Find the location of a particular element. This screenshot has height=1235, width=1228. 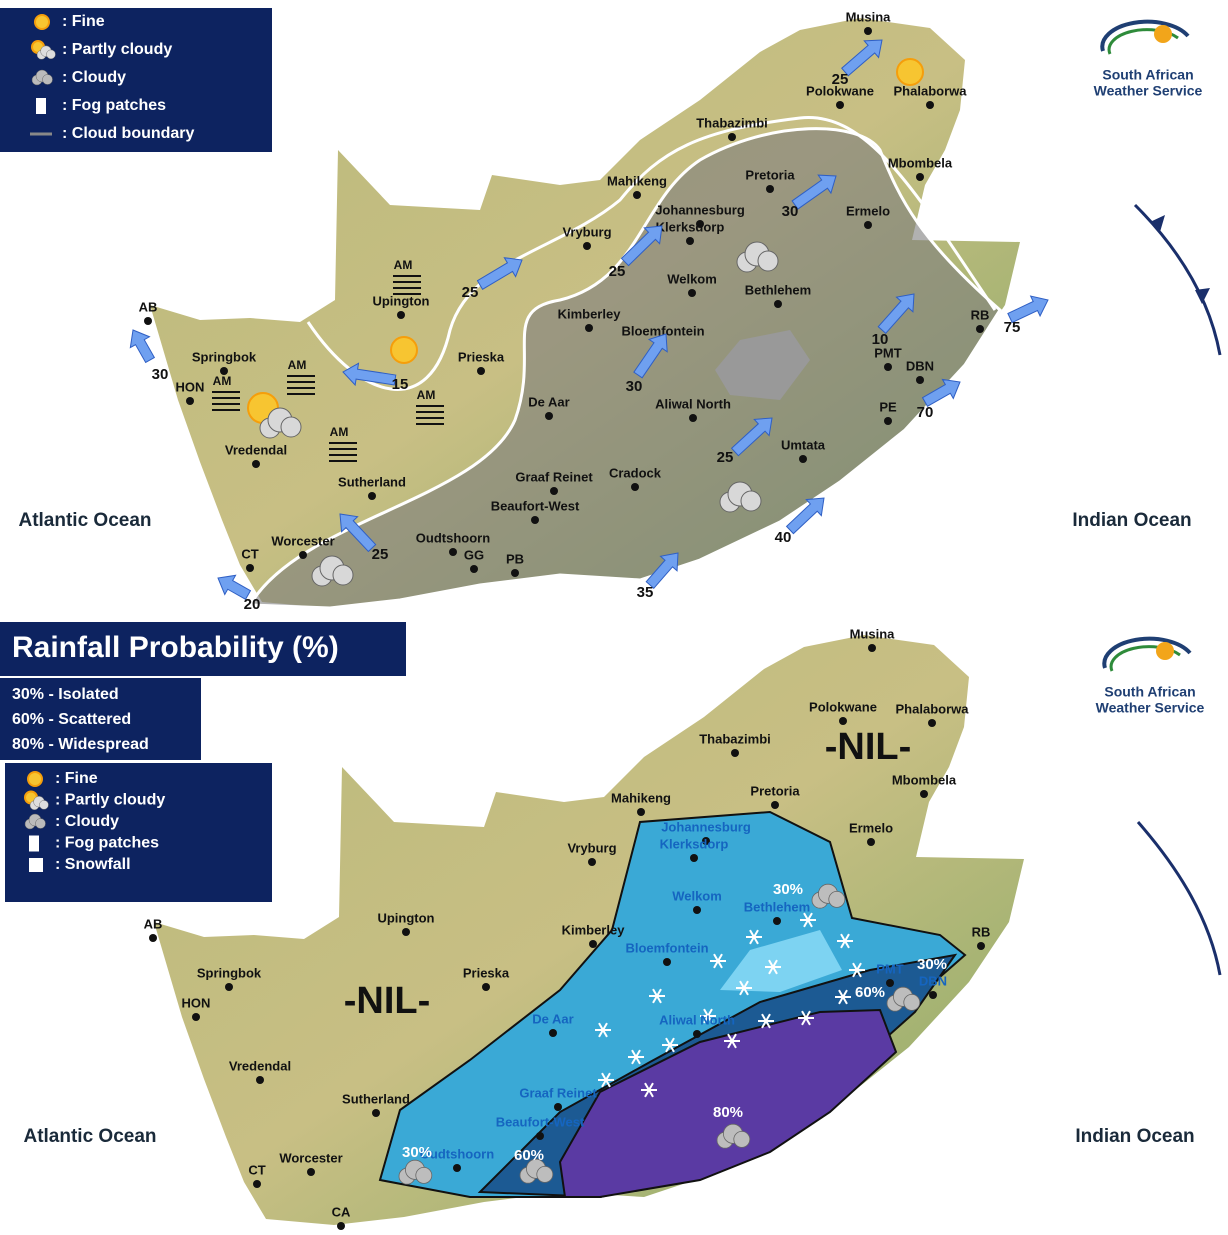

place-label: DBN is located at coordinates (920, 365).